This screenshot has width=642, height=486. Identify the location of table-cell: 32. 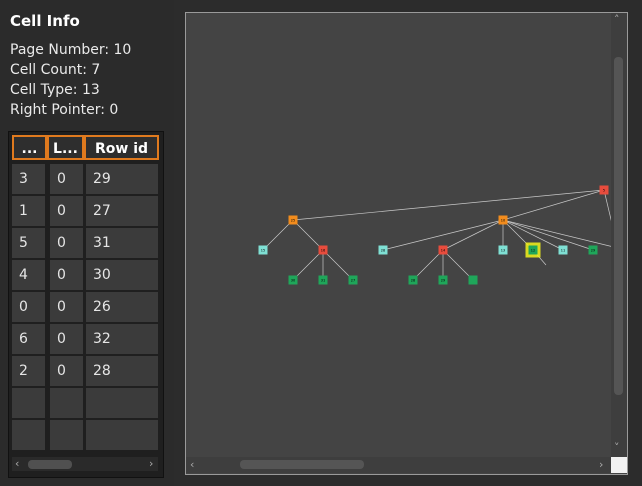
(122, 339).